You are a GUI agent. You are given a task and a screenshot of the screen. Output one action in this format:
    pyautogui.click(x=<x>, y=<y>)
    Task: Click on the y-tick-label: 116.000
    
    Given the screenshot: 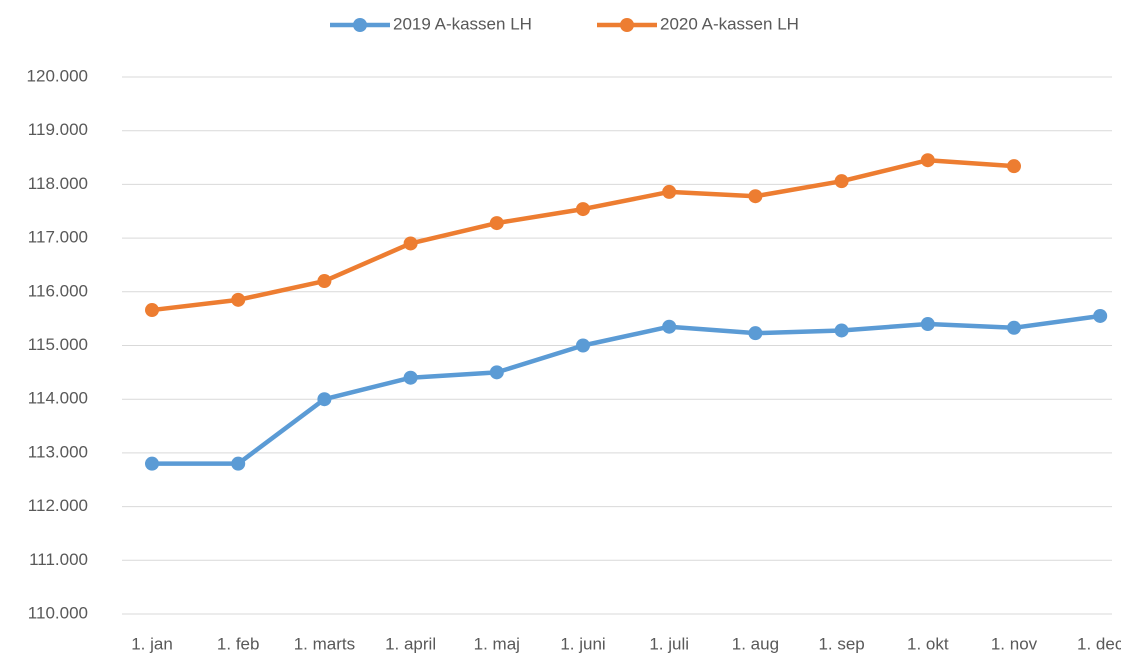 What is the action you would take?
    pyautogui.click(x=58, y=290)
    